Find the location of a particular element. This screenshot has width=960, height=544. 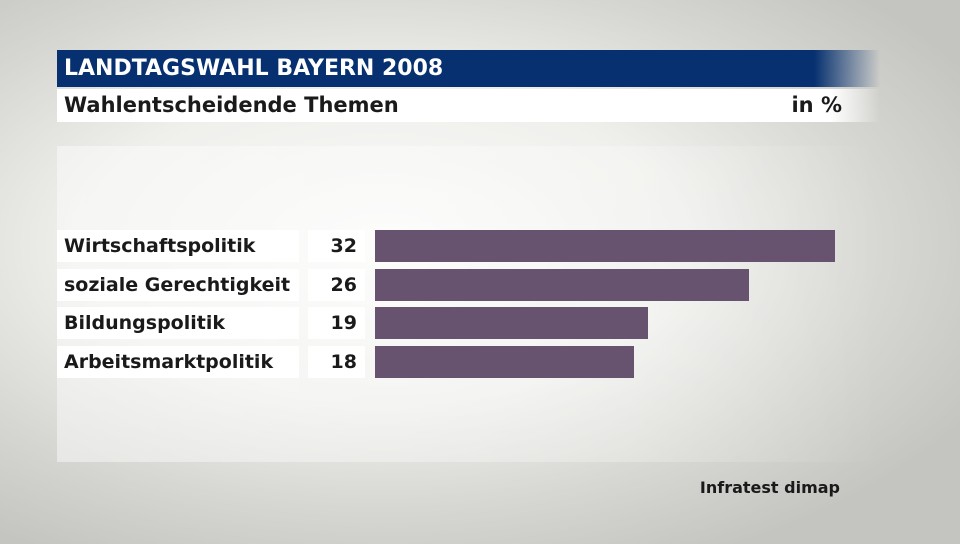

value-label: 19 is located at coordinates (343, 323).